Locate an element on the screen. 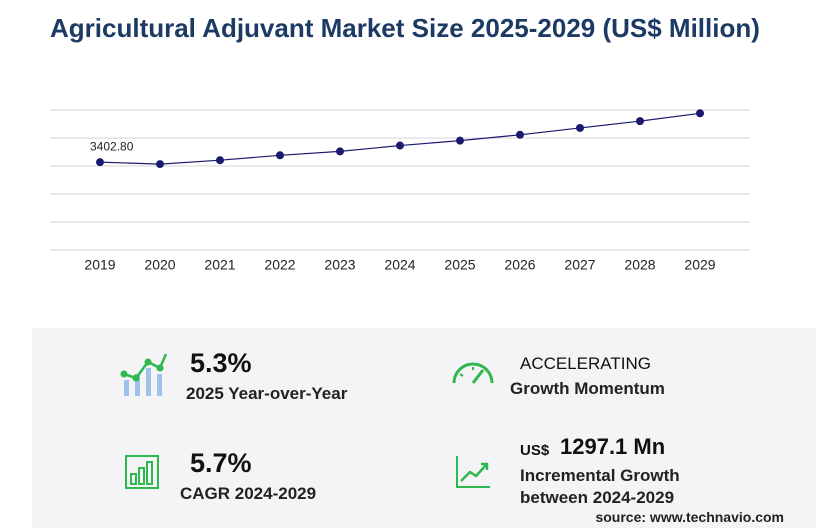  line is located at coordinates (400, 138).